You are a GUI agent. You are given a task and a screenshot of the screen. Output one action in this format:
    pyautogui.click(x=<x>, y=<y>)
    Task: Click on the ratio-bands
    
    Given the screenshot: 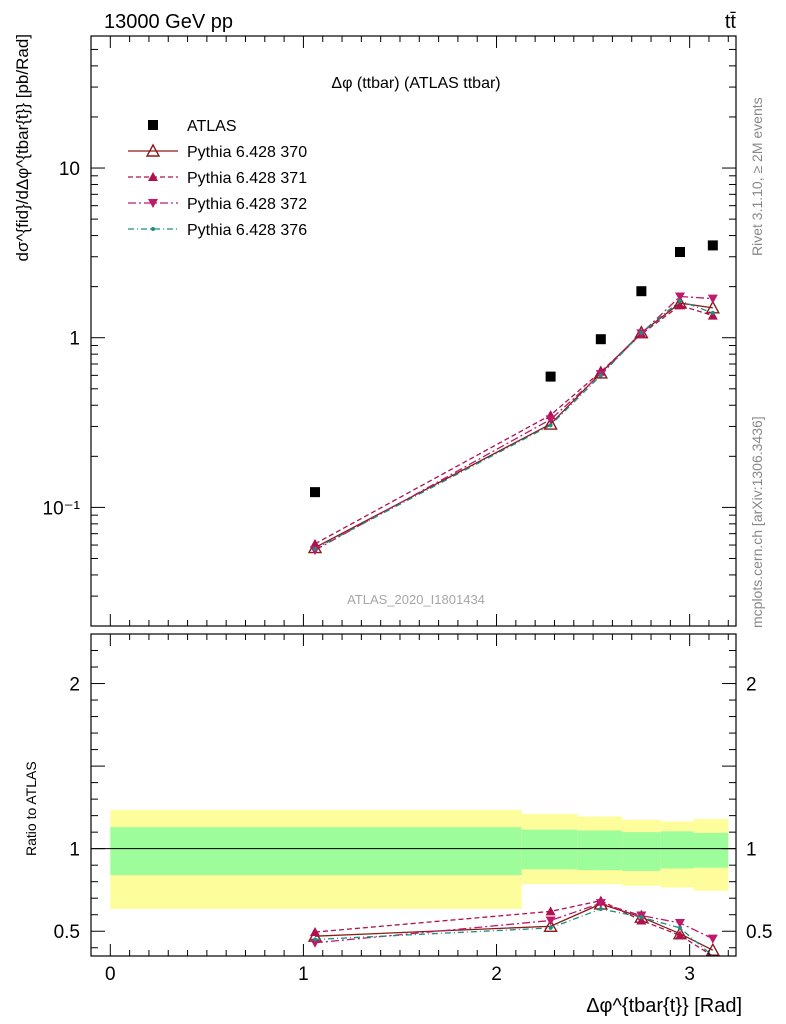 What is the action you would take?
    pyautogui.click(x=413, y=859)
    